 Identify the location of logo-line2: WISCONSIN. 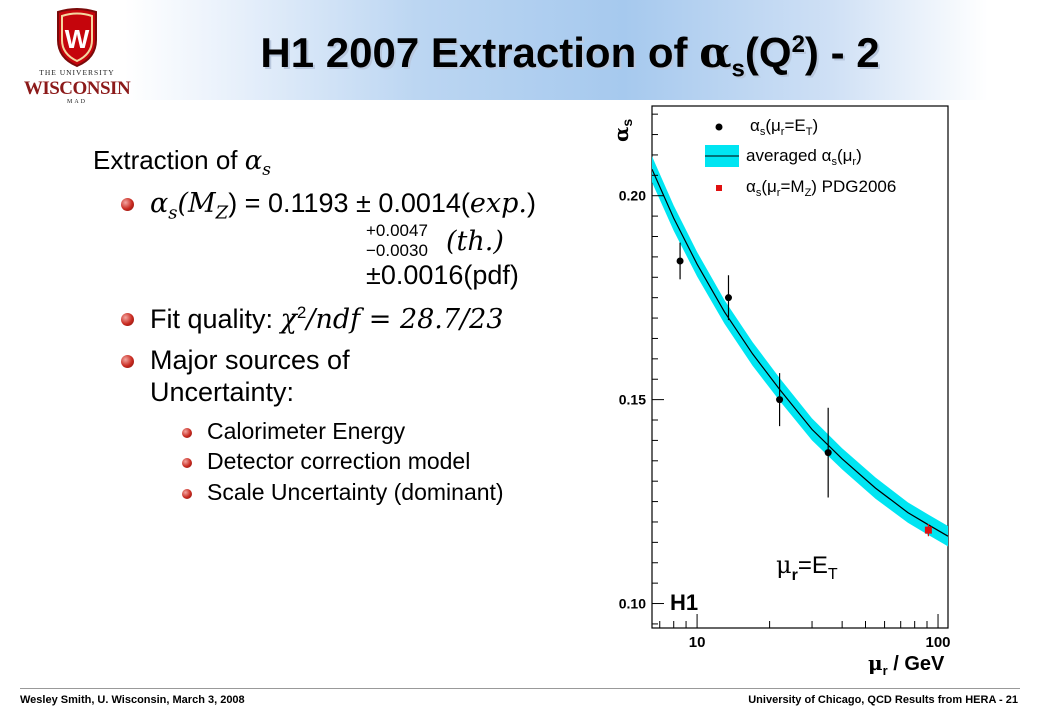
(77, 88).